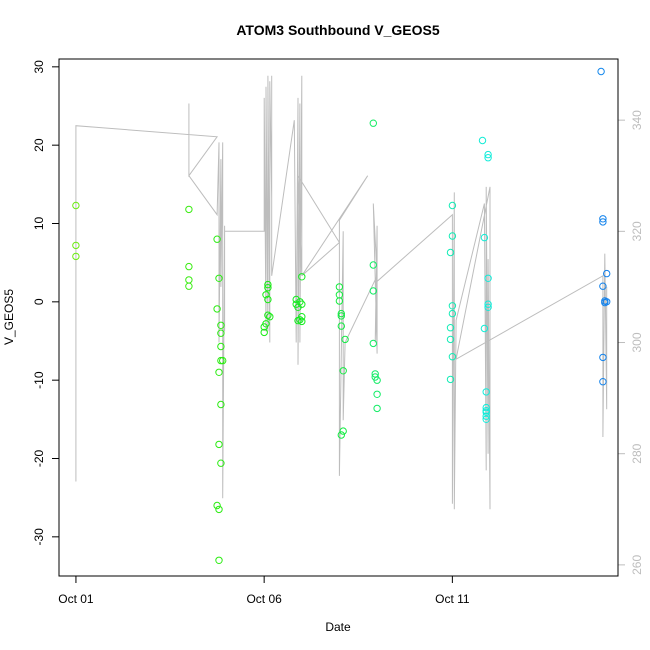  What do you see at coordinates (76, 599) in the screenshot?
I see `x-tick-label: Oct 01` at bounding box center [76, 599].